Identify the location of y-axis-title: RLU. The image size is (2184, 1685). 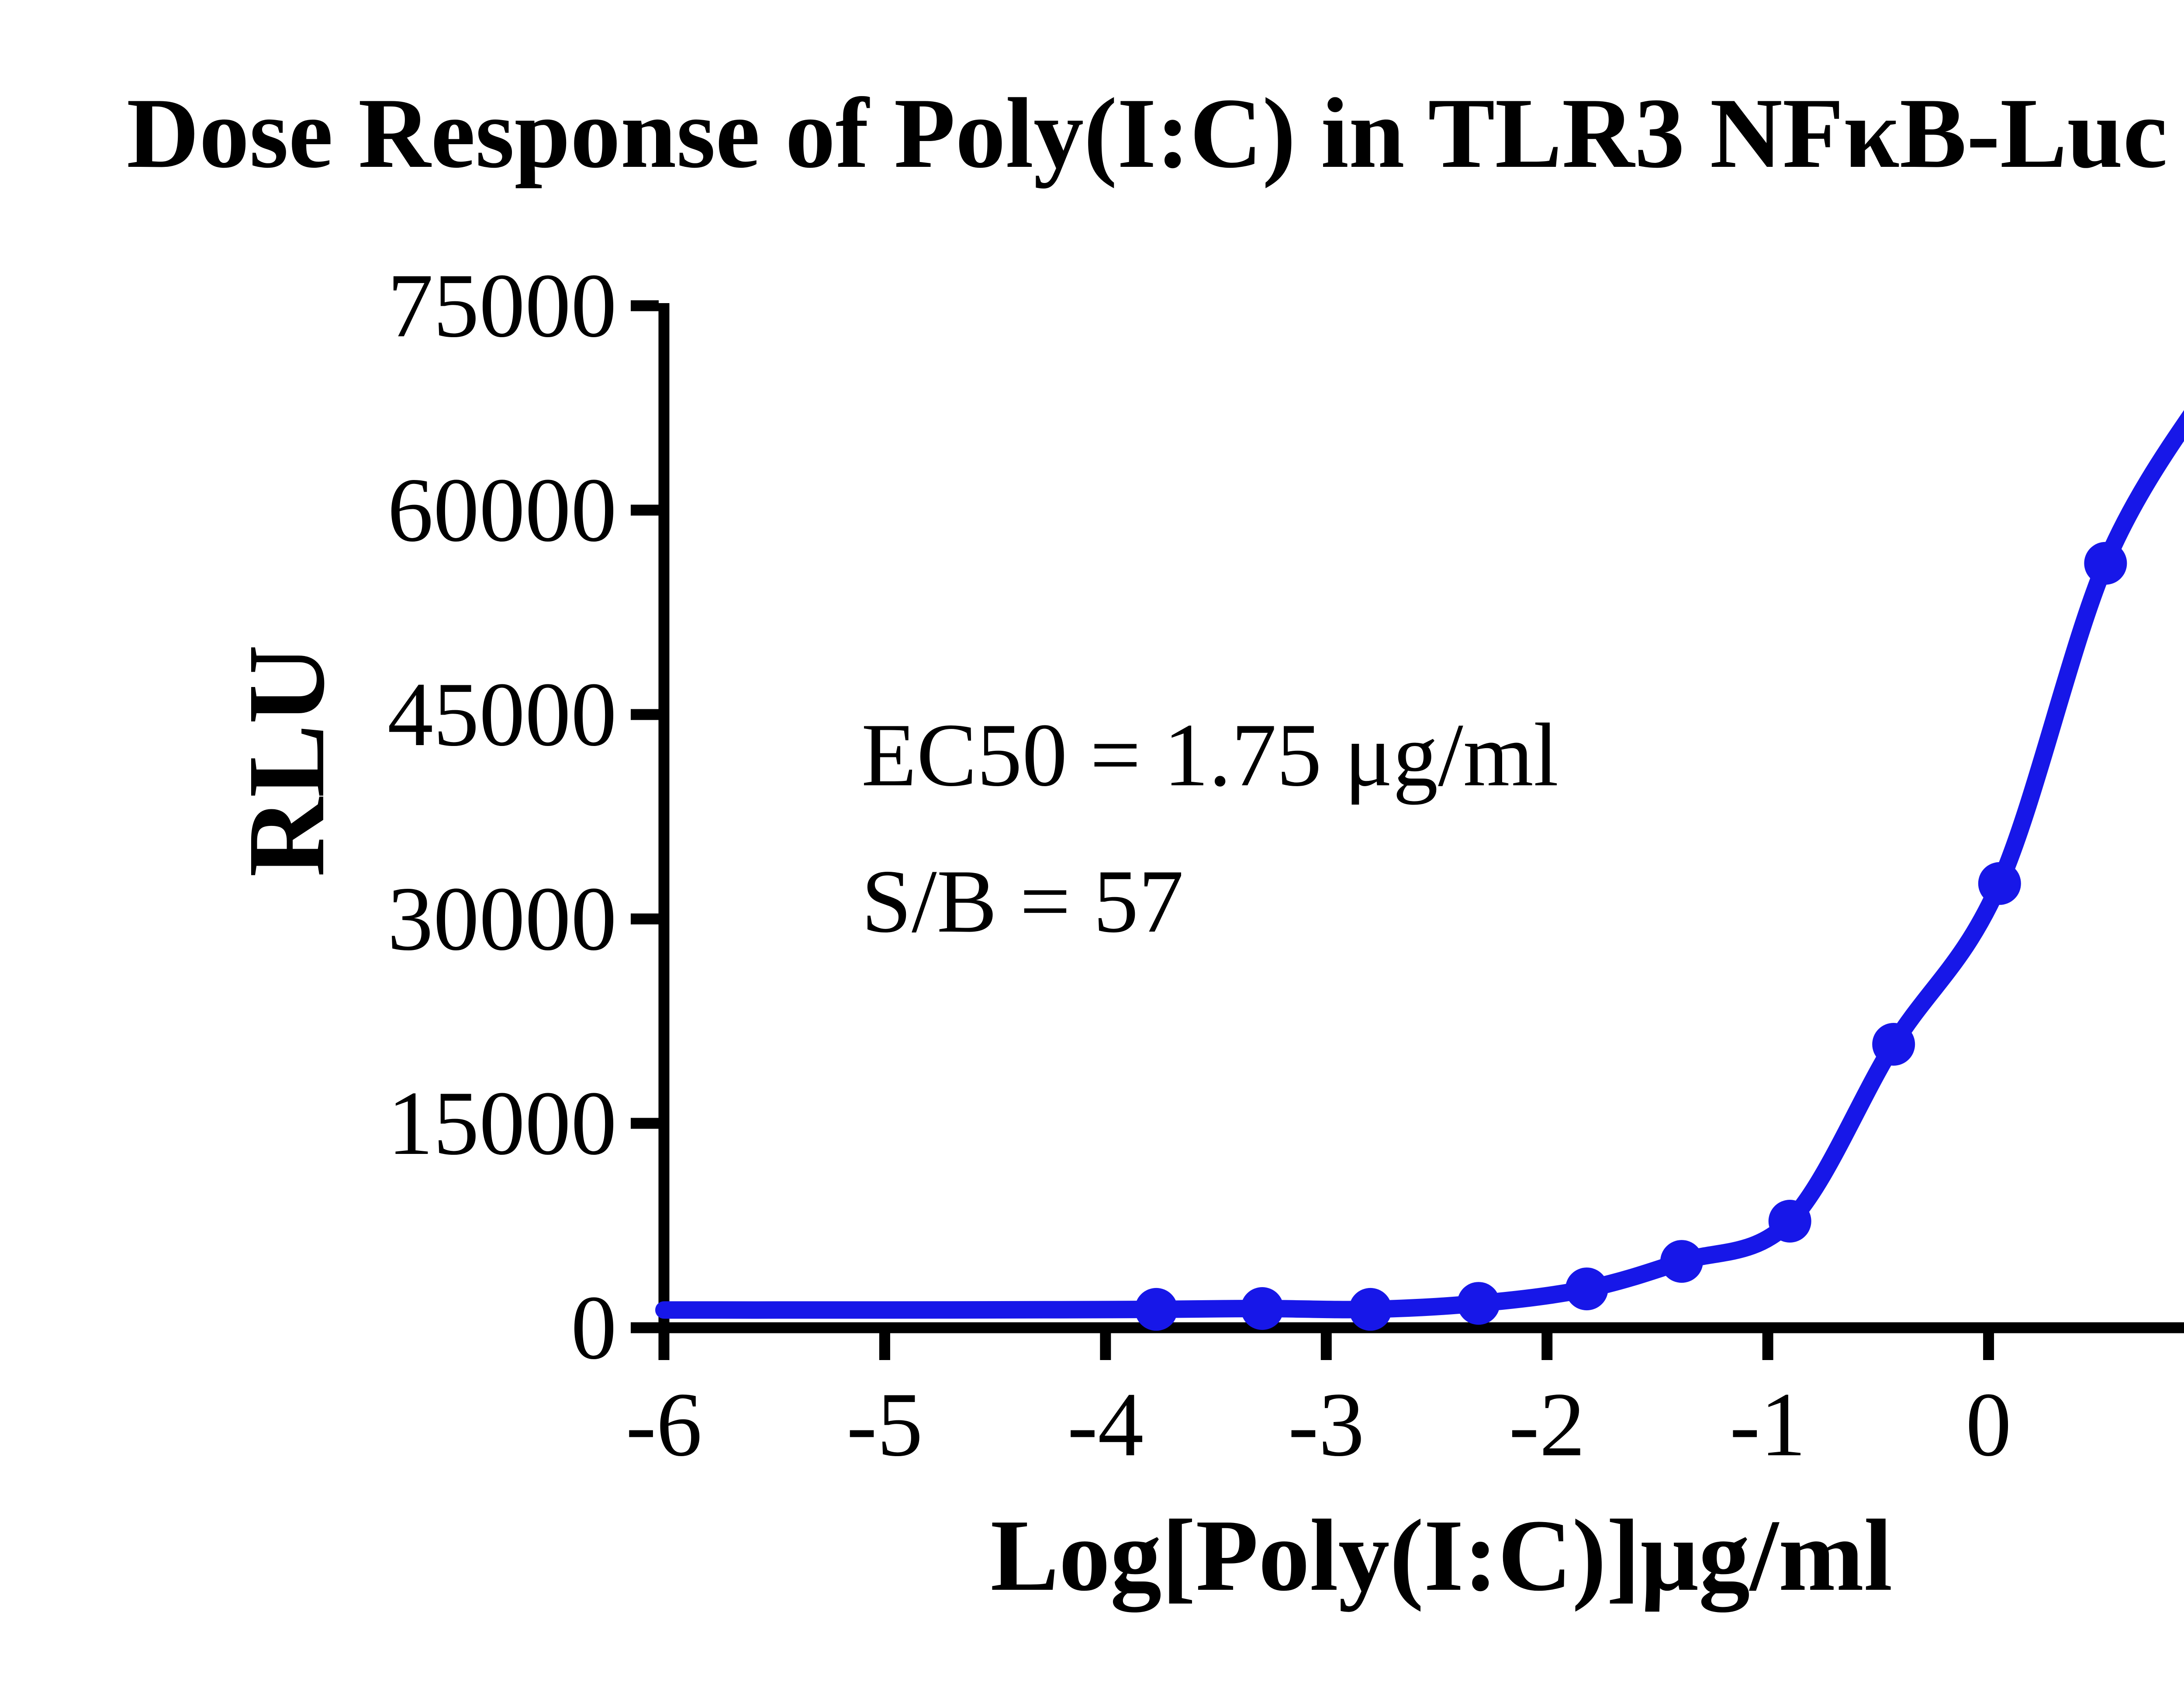
(286, 761).